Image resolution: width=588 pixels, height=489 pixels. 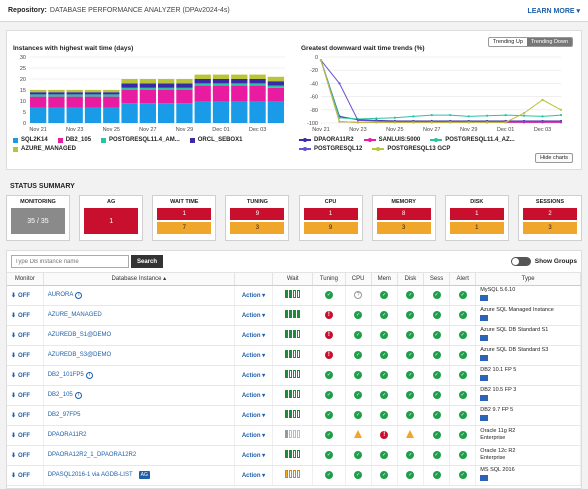 I want to click on legend-item: SQL2K14, so click(x=30, y=140).